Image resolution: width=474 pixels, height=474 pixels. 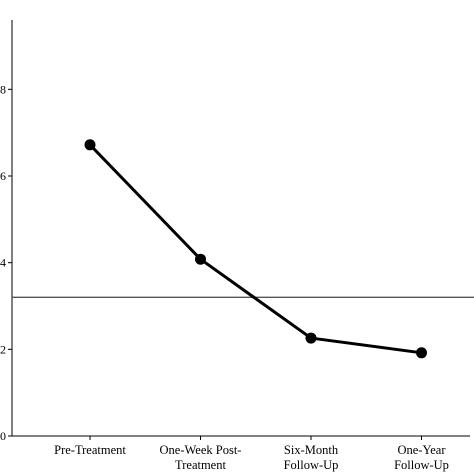 What do you see at coordinates (90, 450) in the screenshot?
I see `x-category-label: Pre-Treatment` at bounding box center [90, 450].